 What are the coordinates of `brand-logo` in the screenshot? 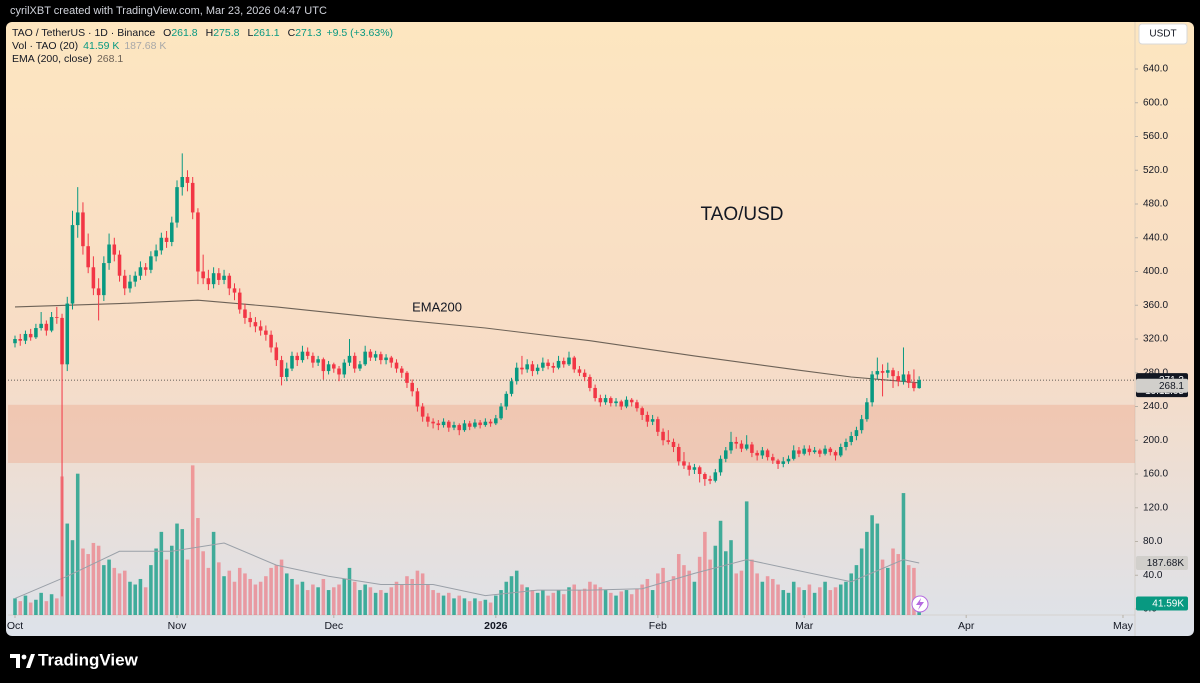 It's located at (22, 661).